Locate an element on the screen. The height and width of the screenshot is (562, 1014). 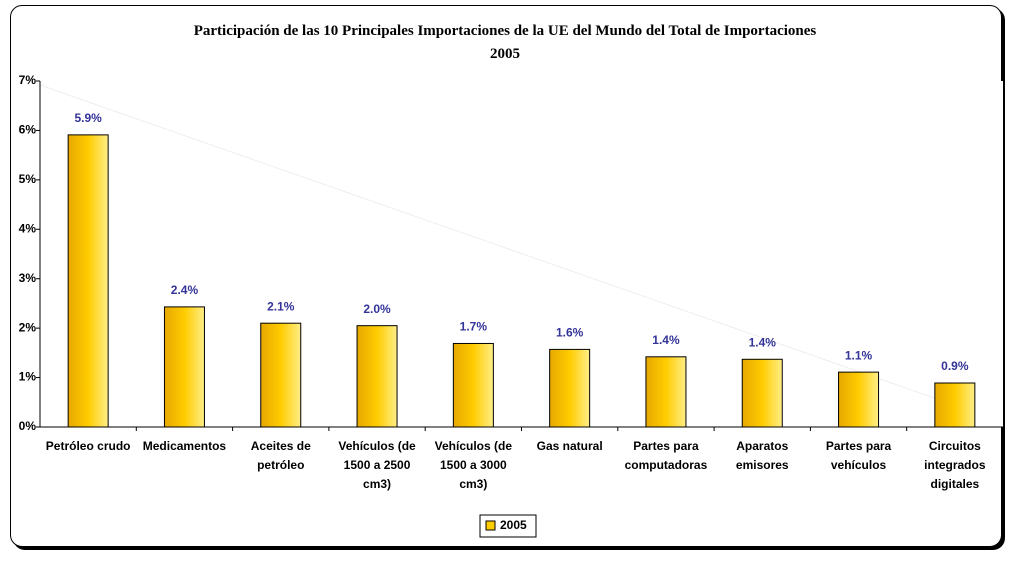
legend-label: 2005 is located at coordinates (513, 525).